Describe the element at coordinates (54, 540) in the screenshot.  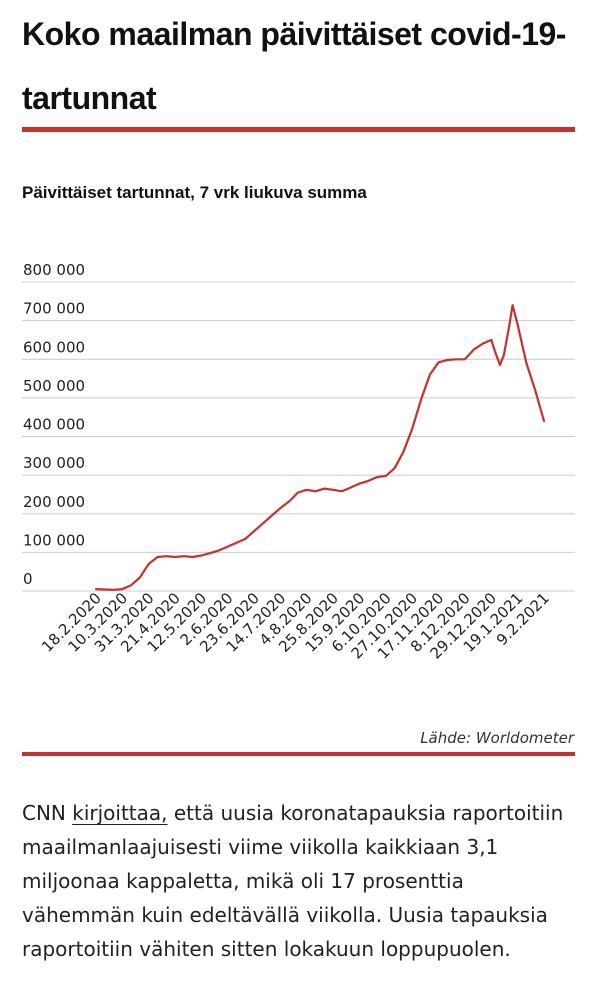
I see `y-tick-label: 100 000` at that location.